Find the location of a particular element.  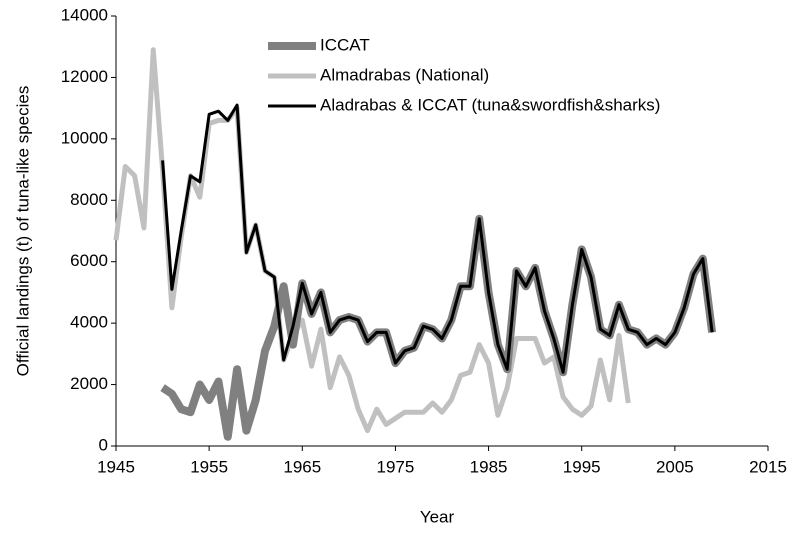

y-tick-label: 2000 is located at coordinates (89, 383).